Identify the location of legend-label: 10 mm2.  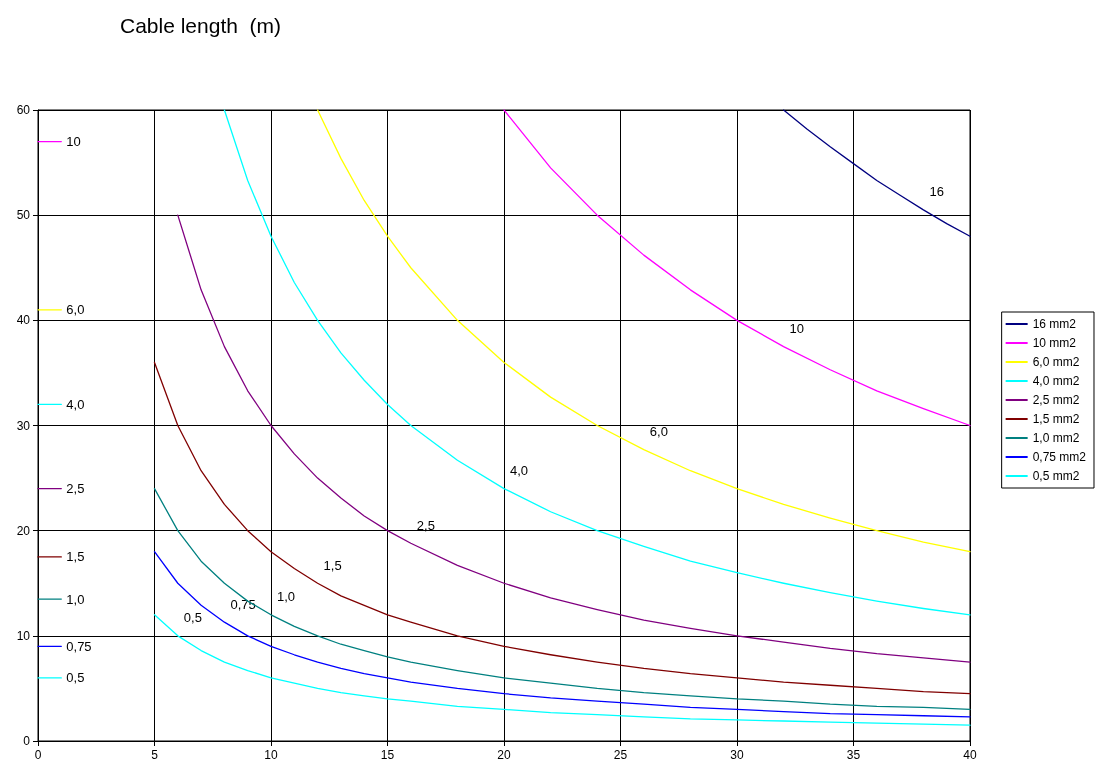
(1054, 343).